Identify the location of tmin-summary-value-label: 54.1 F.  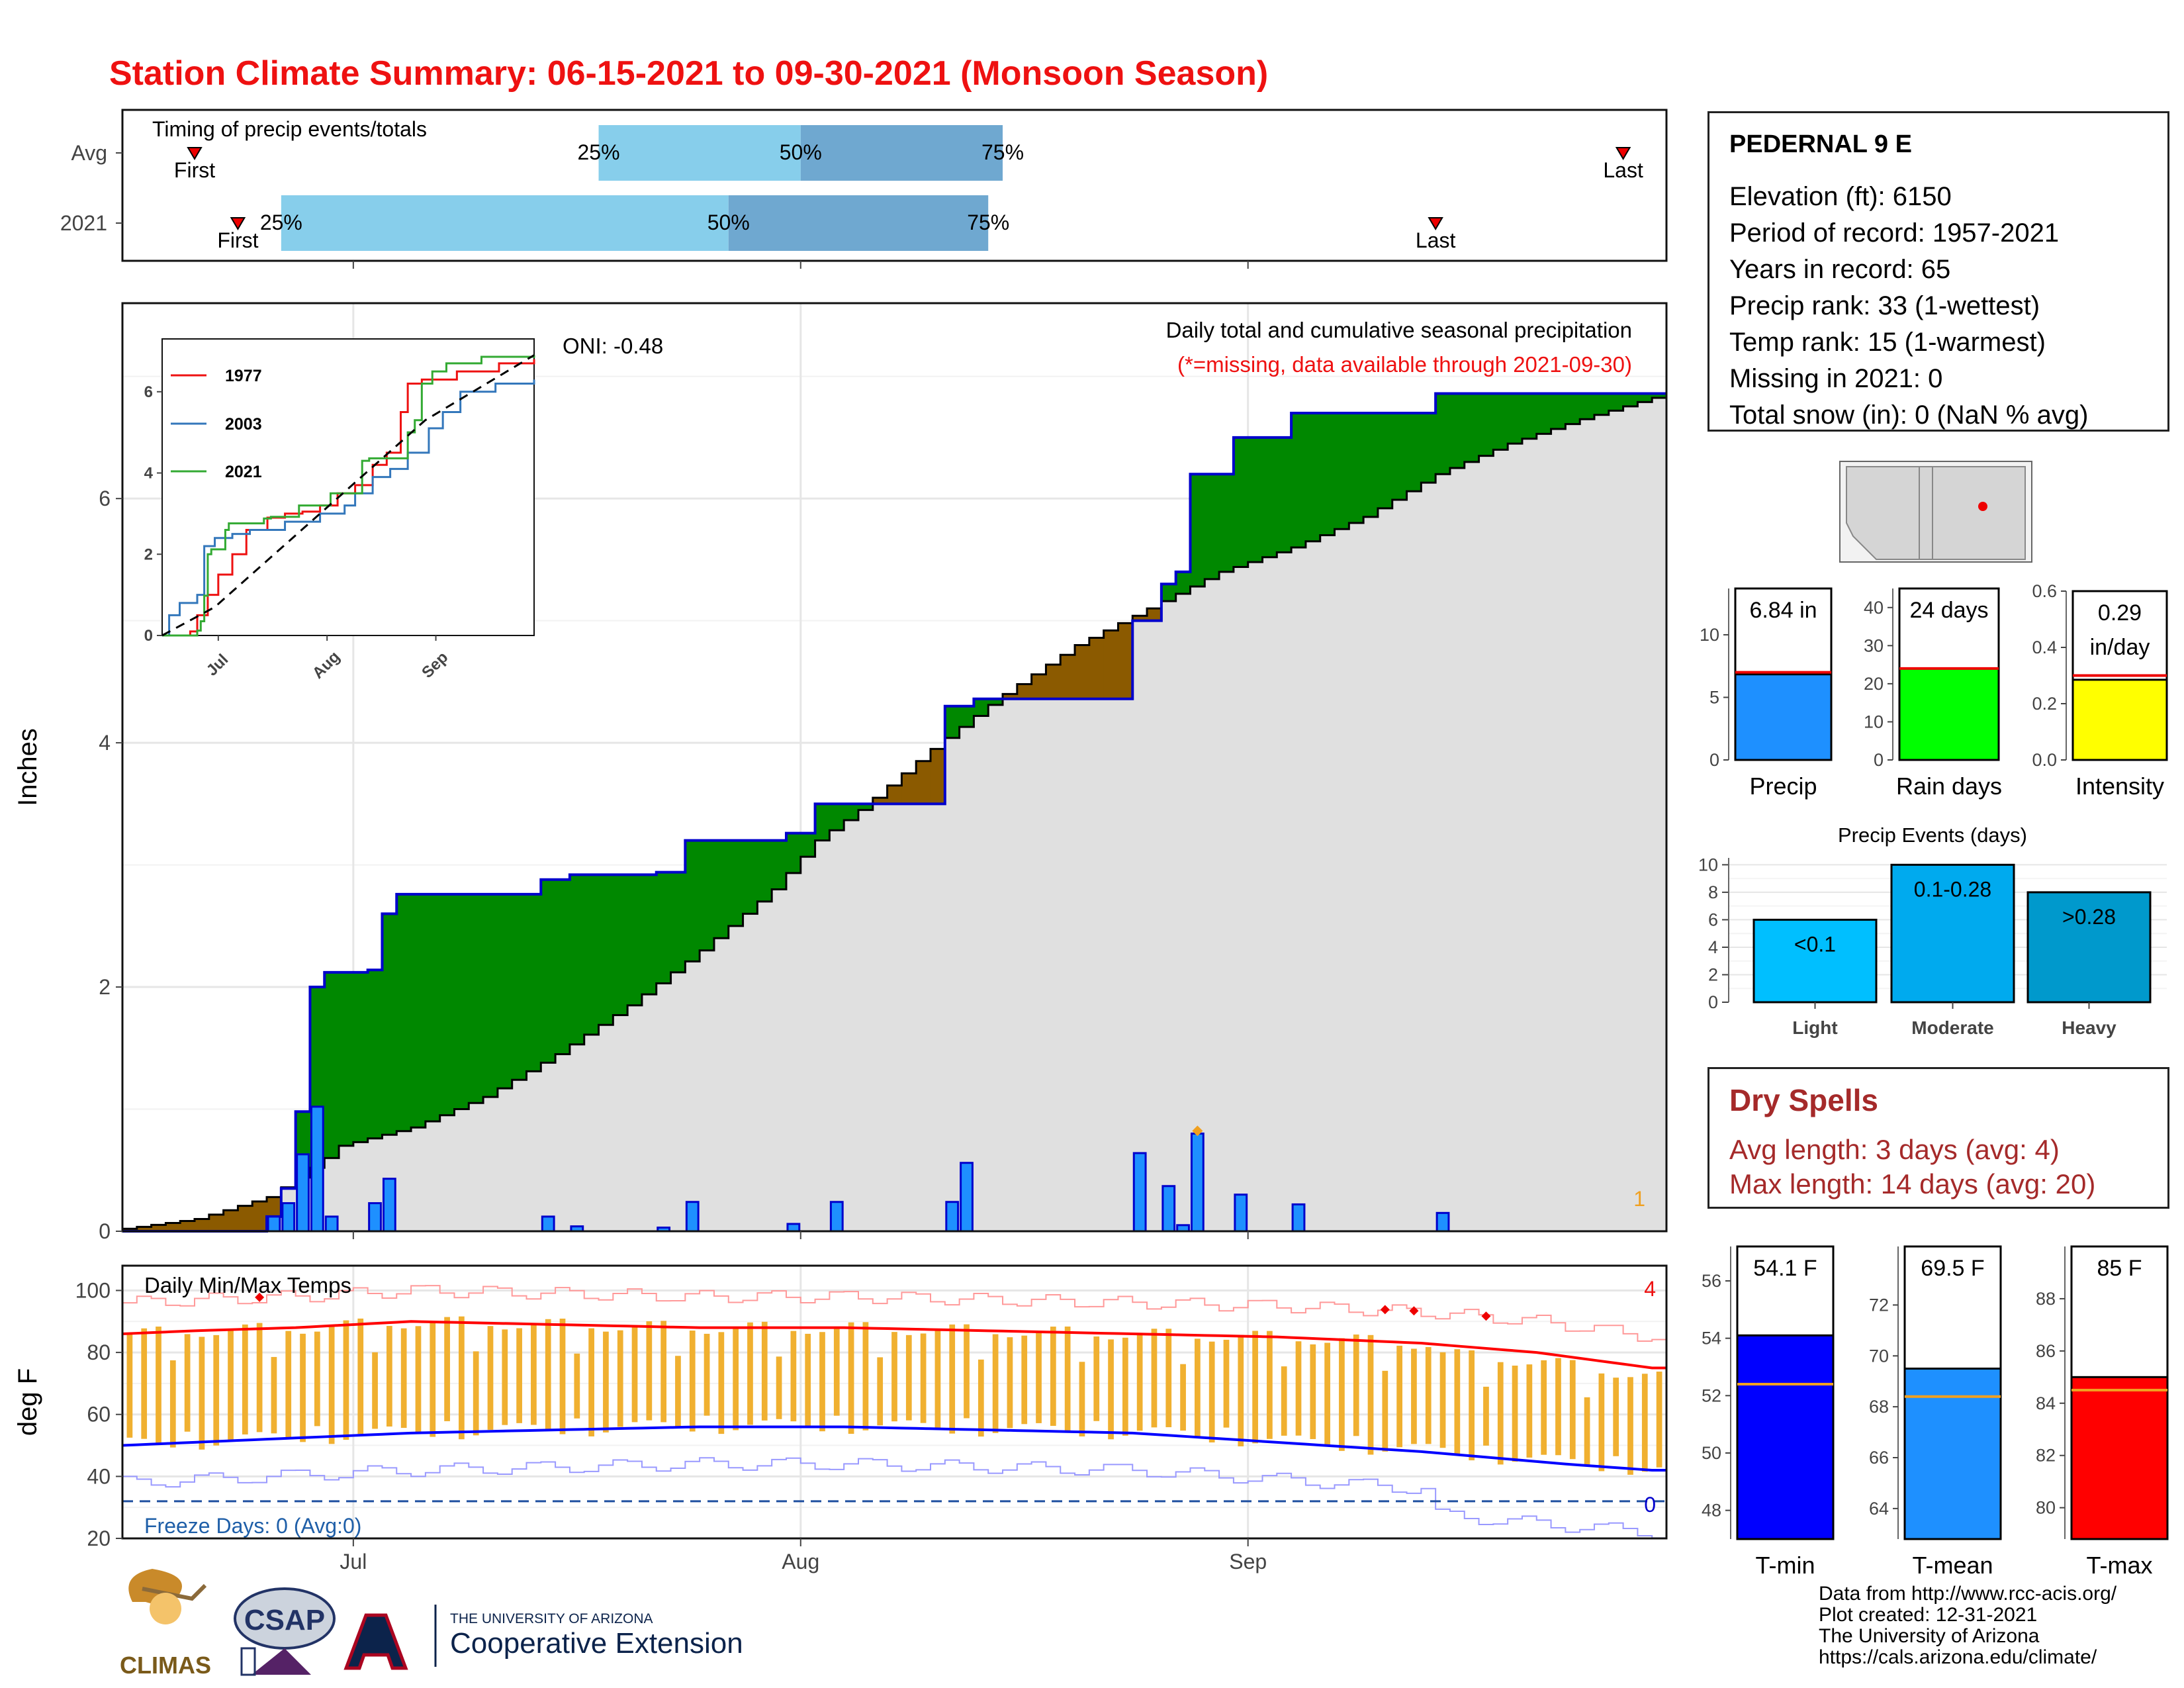
(1785, 1268).